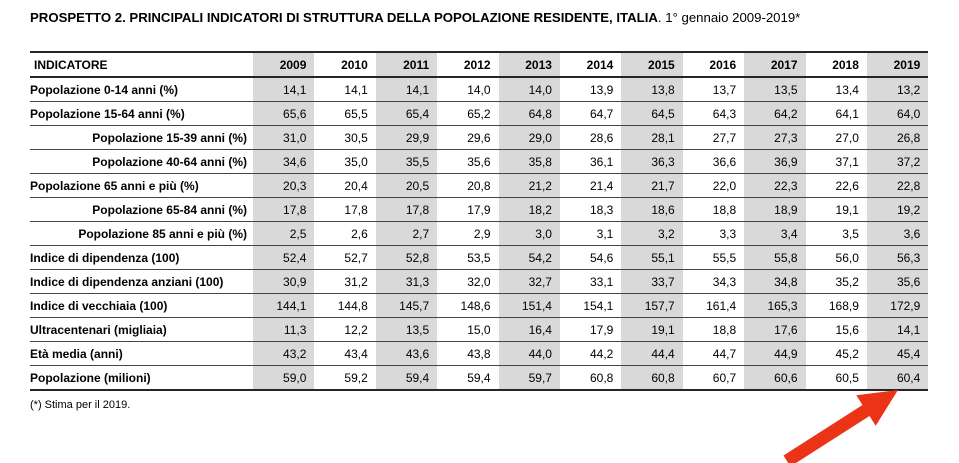  Describe the element at coordinates (284, 185) in the screenshot. I see `value-cell: 20,3` at that location.